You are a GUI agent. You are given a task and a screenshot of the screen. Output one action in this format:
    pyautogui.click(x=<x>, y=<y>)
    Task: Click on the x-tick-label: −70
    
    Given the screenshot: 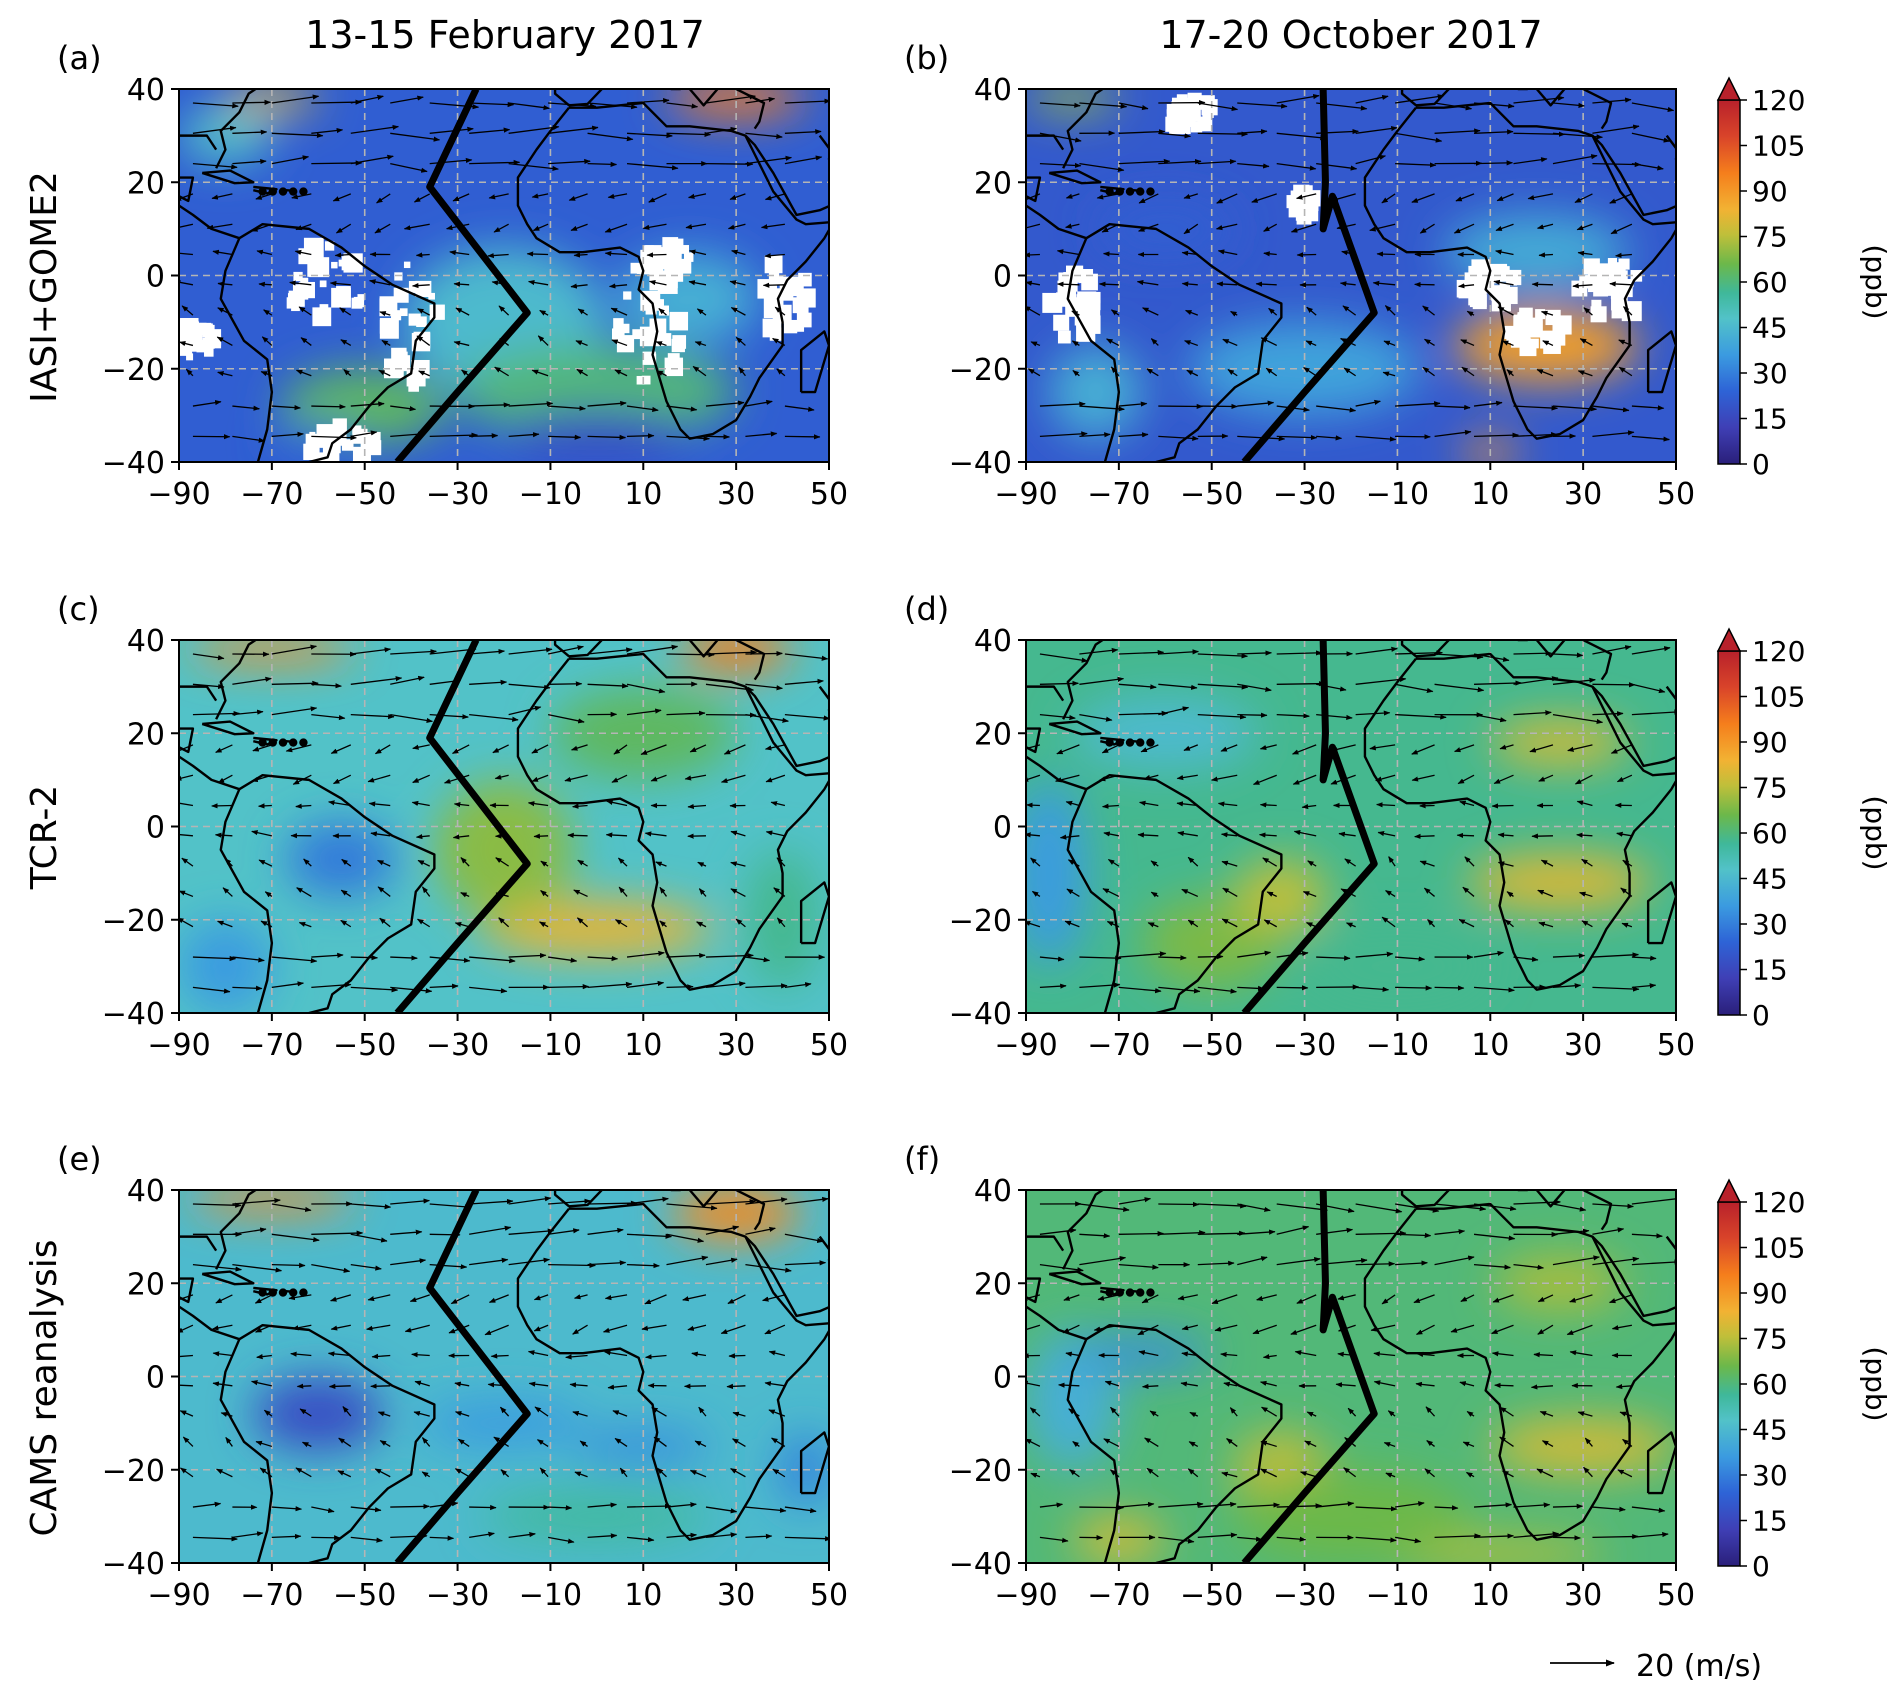 What is the action you would take?
    pyautogui.click(x=271, y=1045)
    